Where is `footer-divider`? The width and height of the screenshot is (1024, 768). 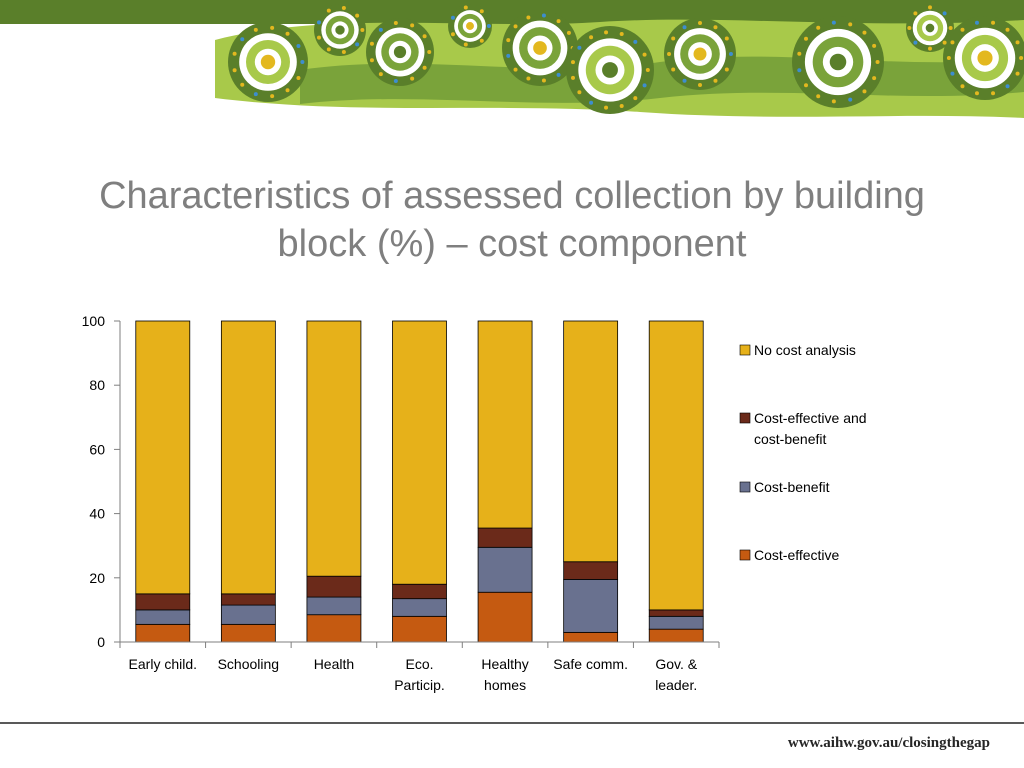
footer-divider is located at coordinates (512, 723).